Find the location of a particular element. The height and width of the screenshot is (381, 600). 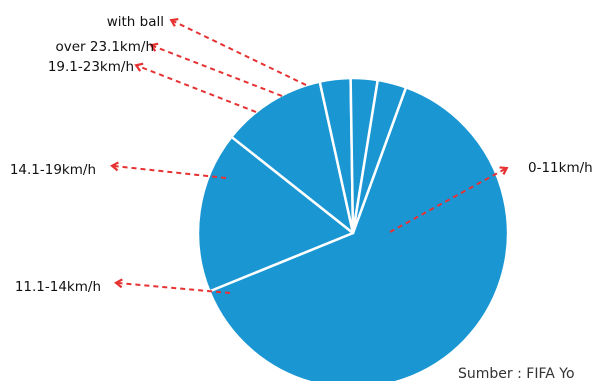

slice-label: over 23.1km/h is located at coordinates (104, 47).